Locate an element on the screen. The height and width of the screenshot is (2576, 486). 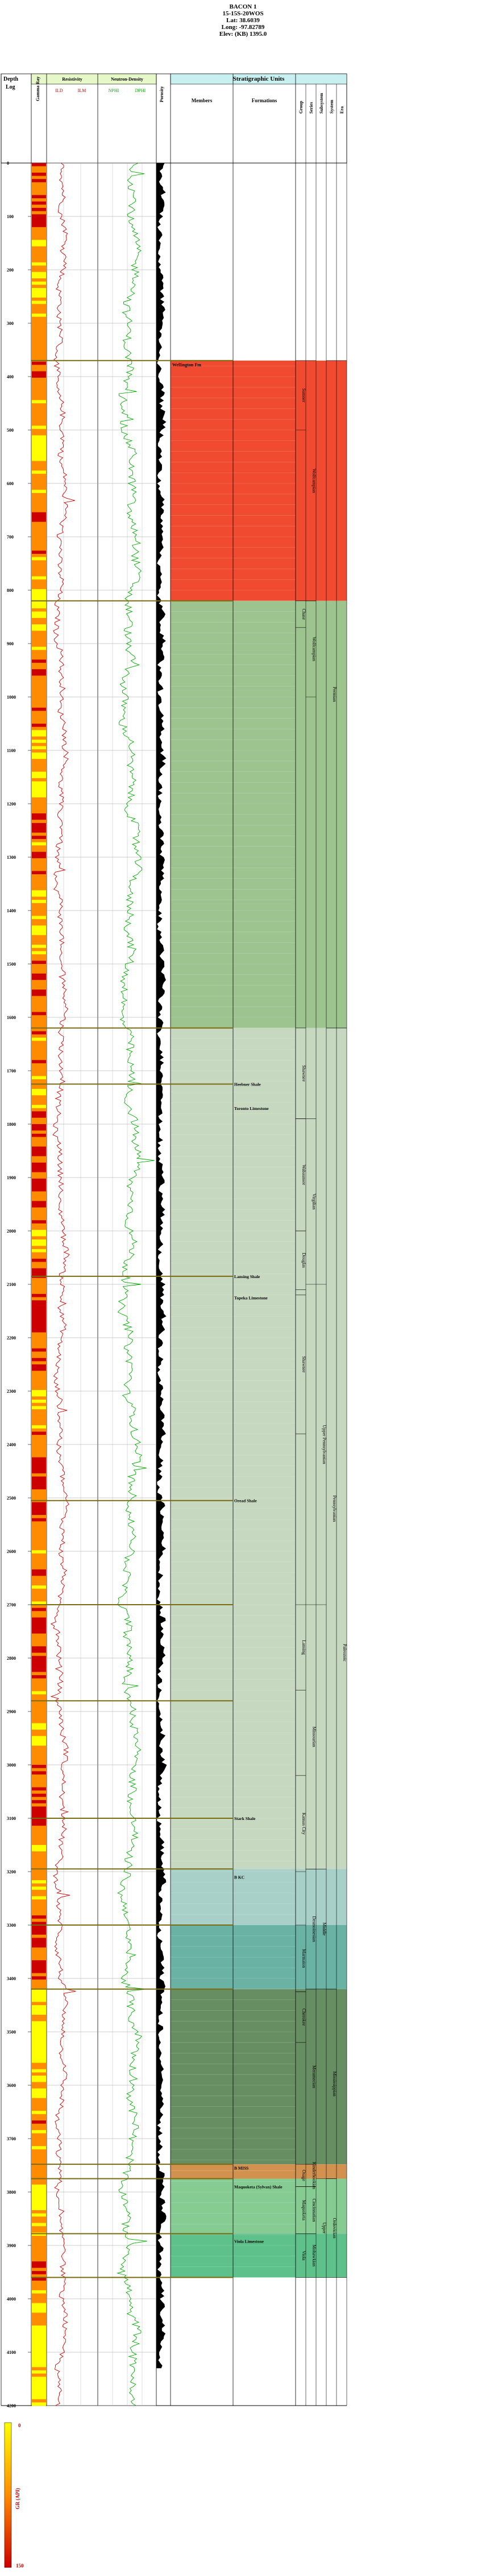
depth-tick-label: 2500 is located at coordinates (11, 1499).